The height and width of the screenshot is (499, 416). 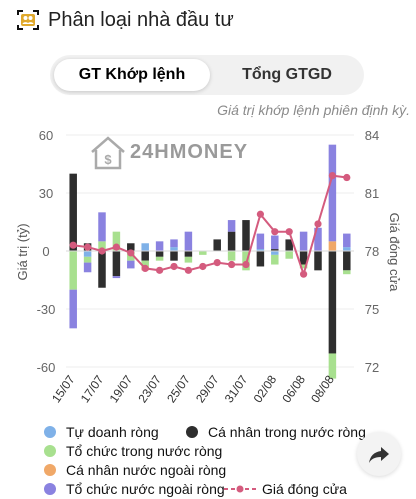 I want to click on legend-item-proprietary: Tự doanh ròng, so click(x=101, y=432).